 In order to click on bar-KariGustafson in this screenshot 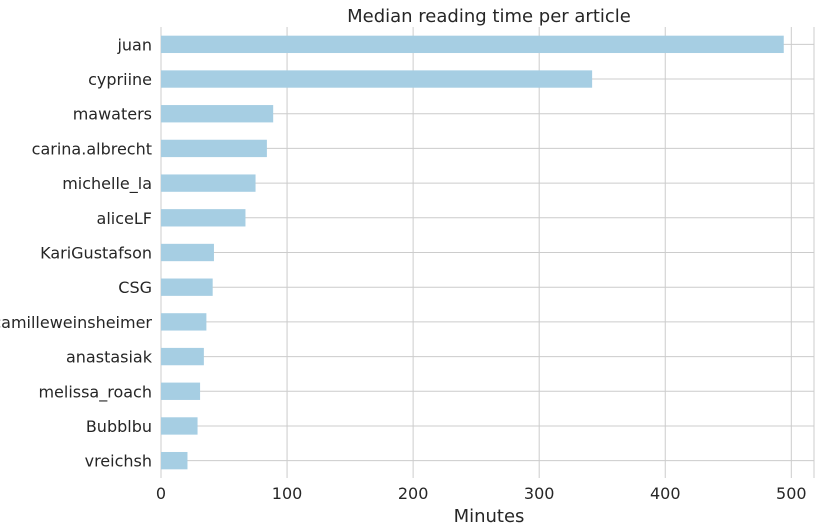, I will do `click(187, 252)`.